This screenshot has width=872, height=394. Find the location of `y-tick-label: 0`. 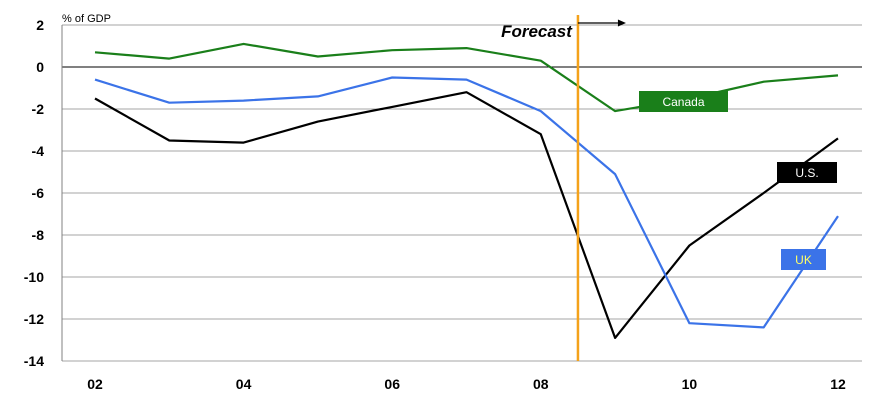

y-tick-label: 0 is located at coordinates (40, 67).